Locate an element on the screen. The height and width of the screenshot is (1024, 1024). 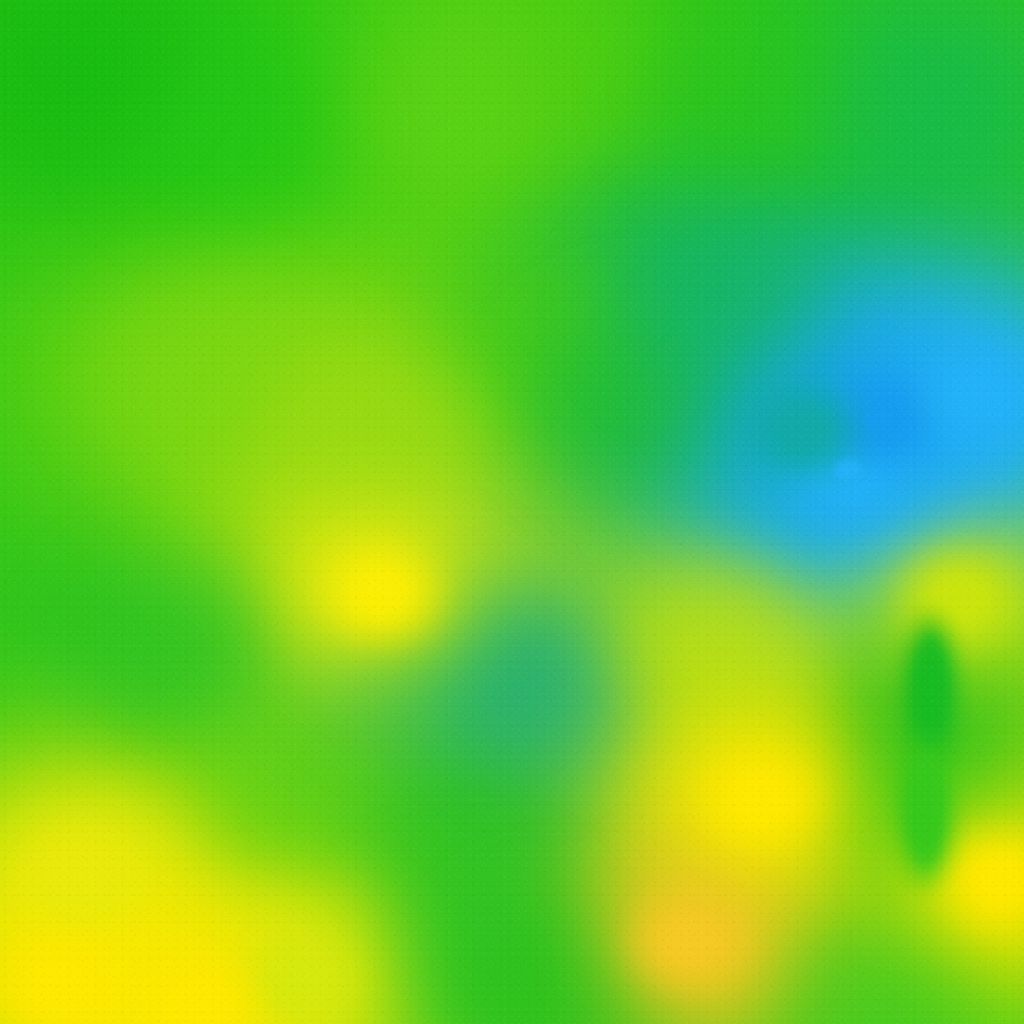
temperature-blob-eastern-france is located at coordinates (720, 300).